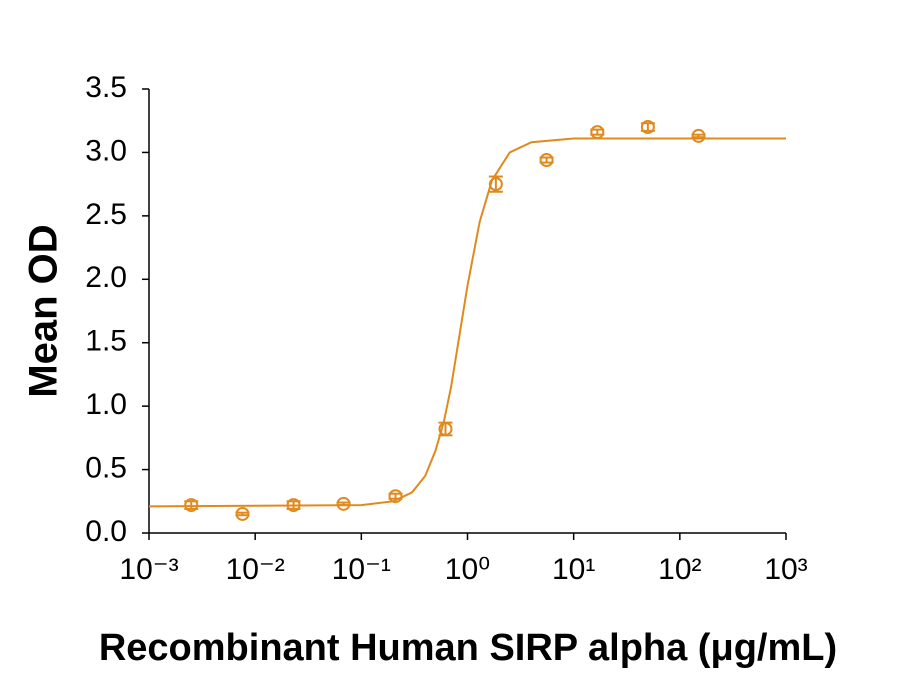 This screenshot has width=917, height=684. What do you see at coordinates (44, 310) in the screenshot?
I see `y-axis-label: Mean OD` at bounding box center [44, 310].